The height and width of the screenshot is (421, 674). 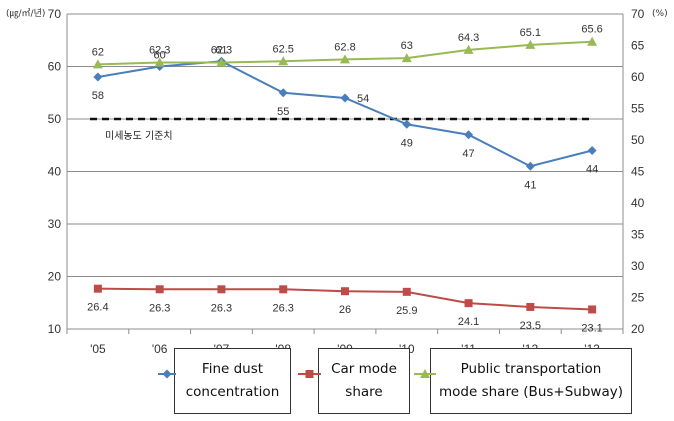 What do you see at coordinates (364, 392) in the screenshot?
I see `legend-label-line2: share` at bounding box center [364, 392].